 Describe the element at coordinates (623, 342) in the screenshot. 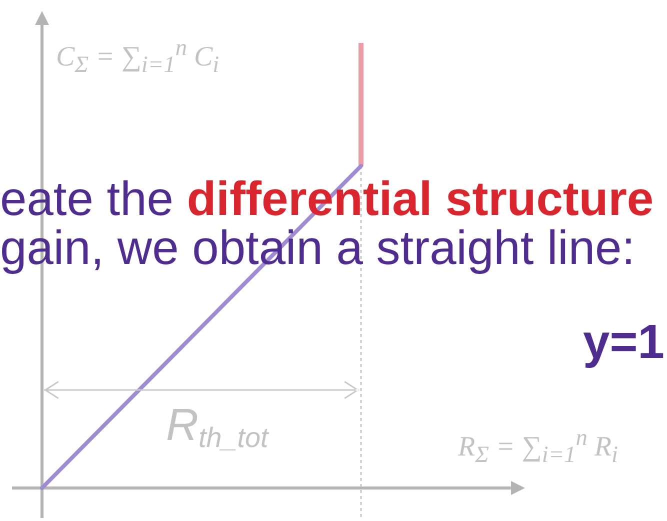

I see `text: y=1` at that location.